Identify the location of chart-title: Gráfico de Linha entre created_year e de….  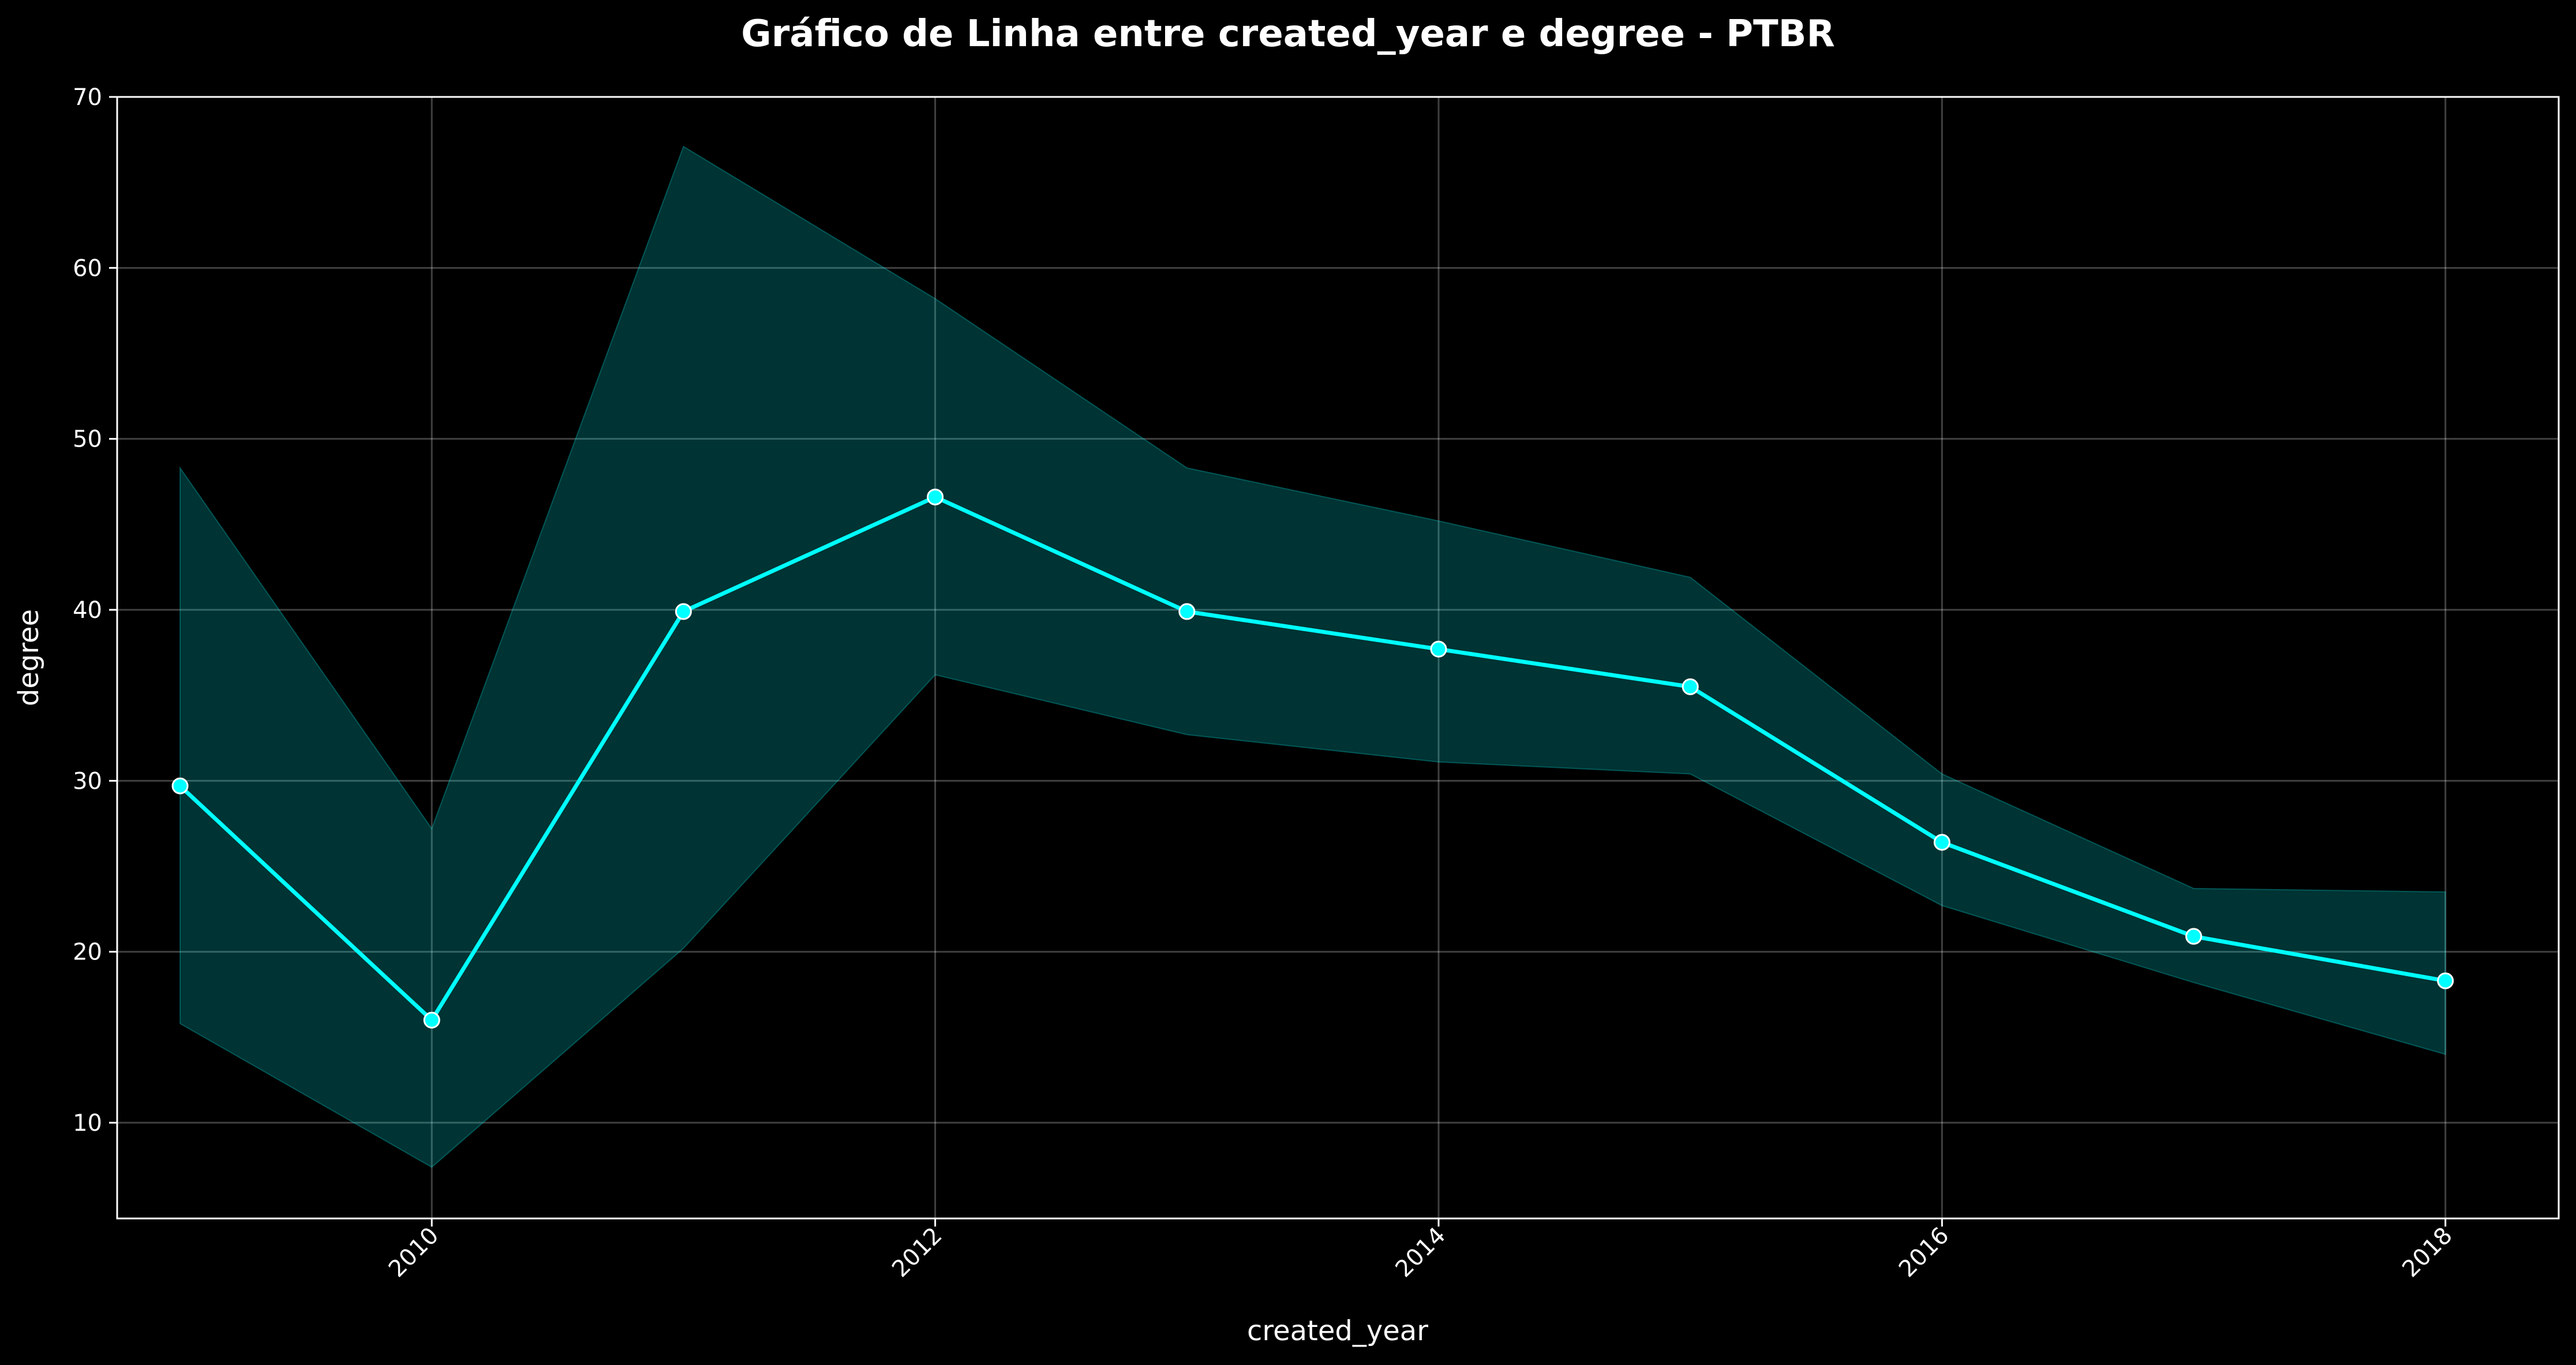
(1287, 34).